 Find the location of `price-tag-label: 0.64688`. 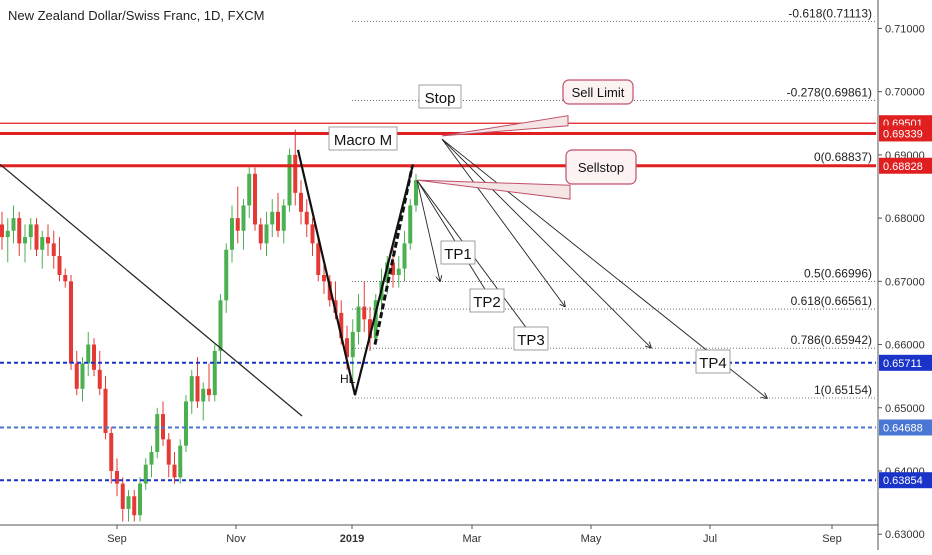

price-tag-label: 0.64688 is located at coordinates (903, 428).